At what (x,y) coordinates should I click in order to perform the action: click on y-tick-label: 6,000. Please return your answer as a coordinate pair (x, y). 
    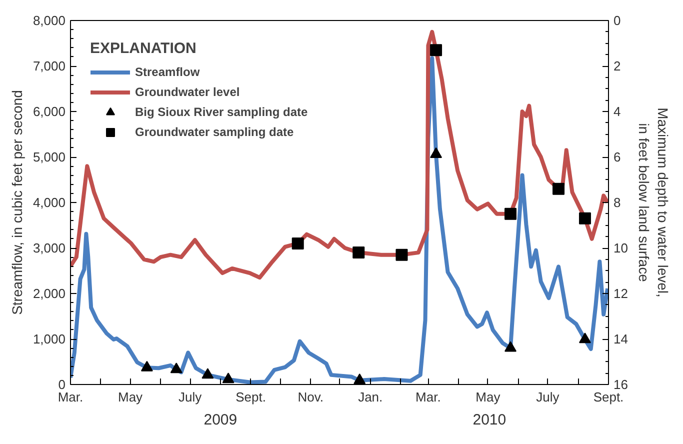
    Looking at the image, I should click on (49, 111).